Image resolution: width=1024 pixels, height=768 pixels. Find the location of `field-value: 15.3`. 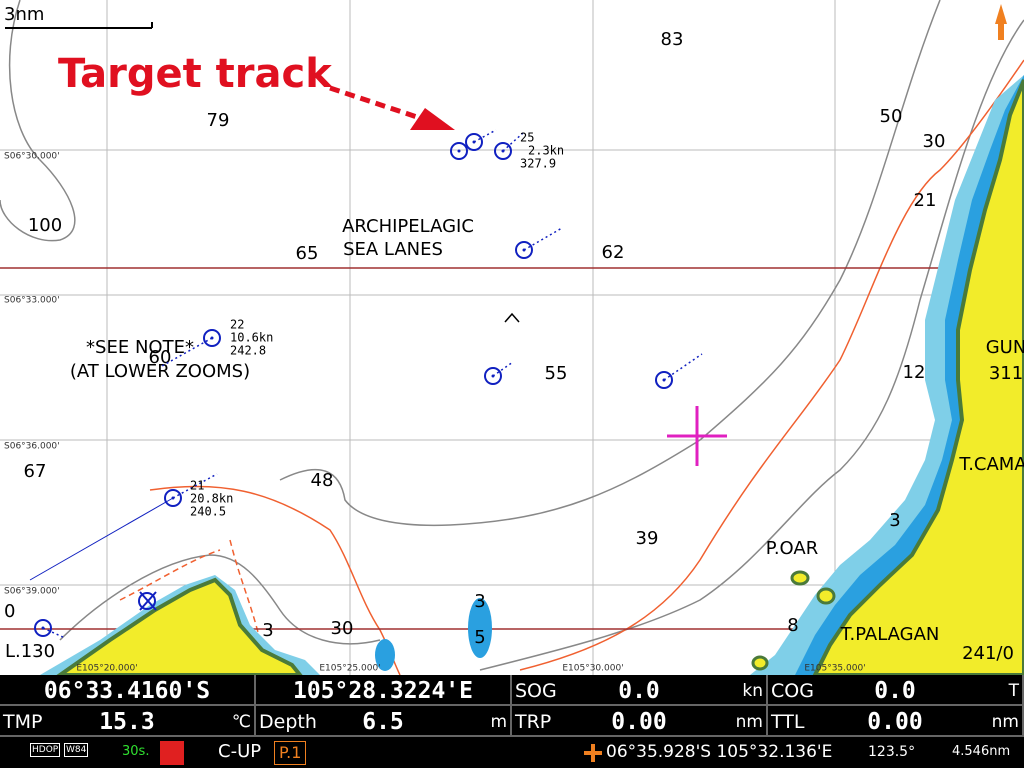

field-value: 15.3 is located at coordinates (127, 722).